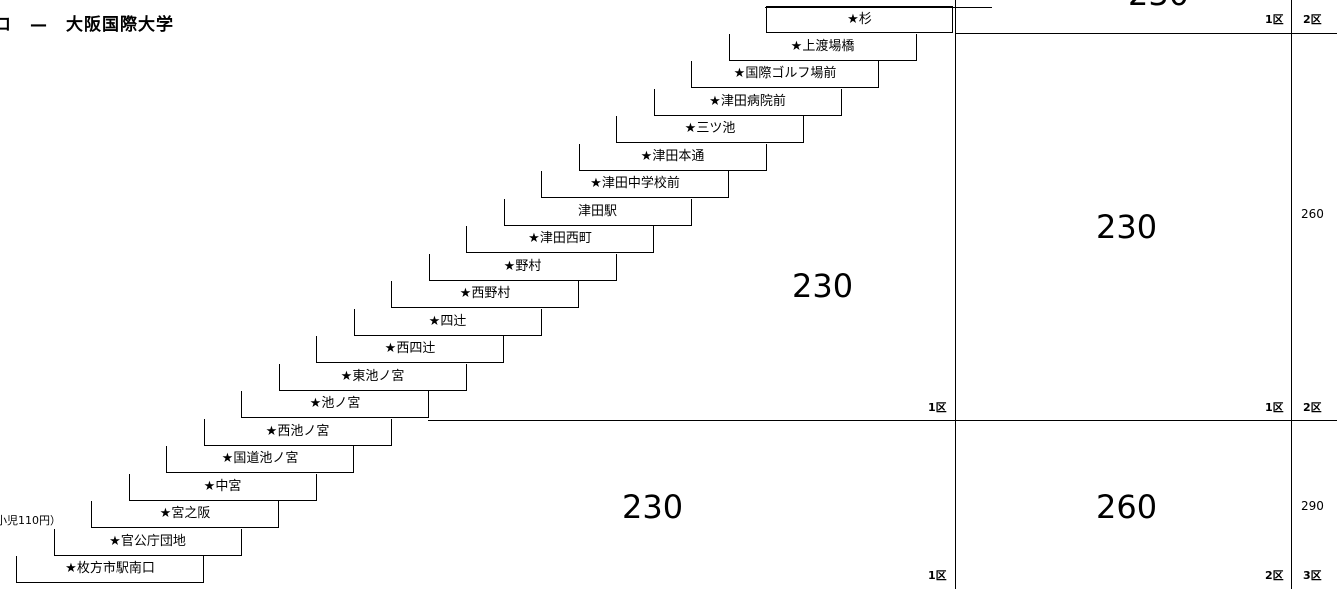 This screenshot has width=1337, height=589. Describe the element at coordinates (1126, 227) in the screenshot. I see `fare-upper-mid: 230` at that location.